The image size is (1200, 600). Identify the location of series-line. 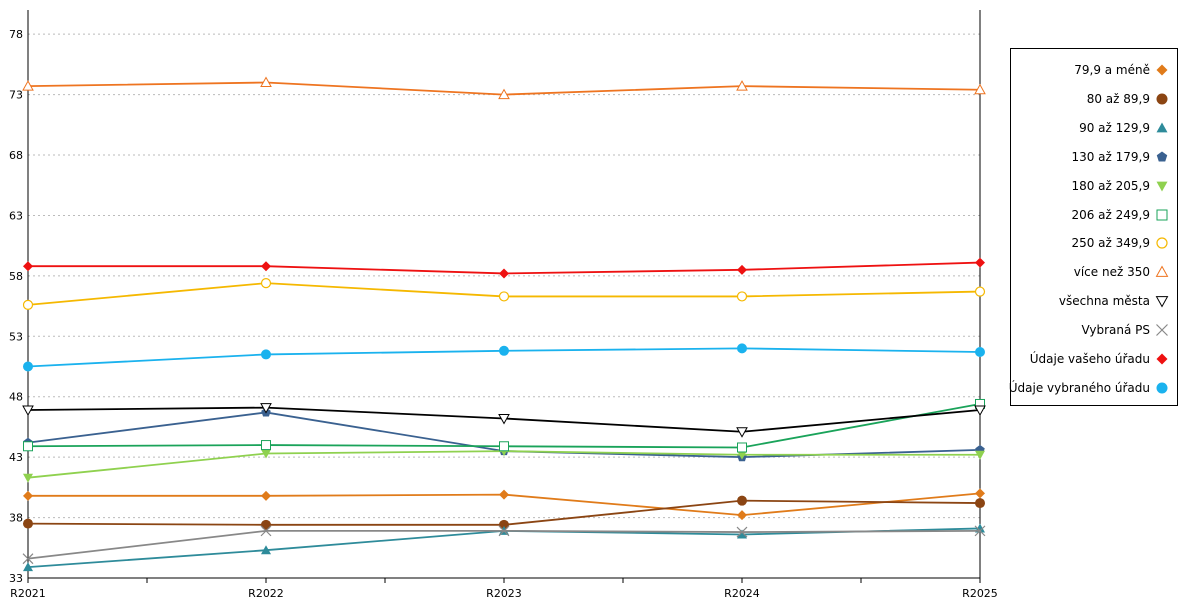
(504, 544).